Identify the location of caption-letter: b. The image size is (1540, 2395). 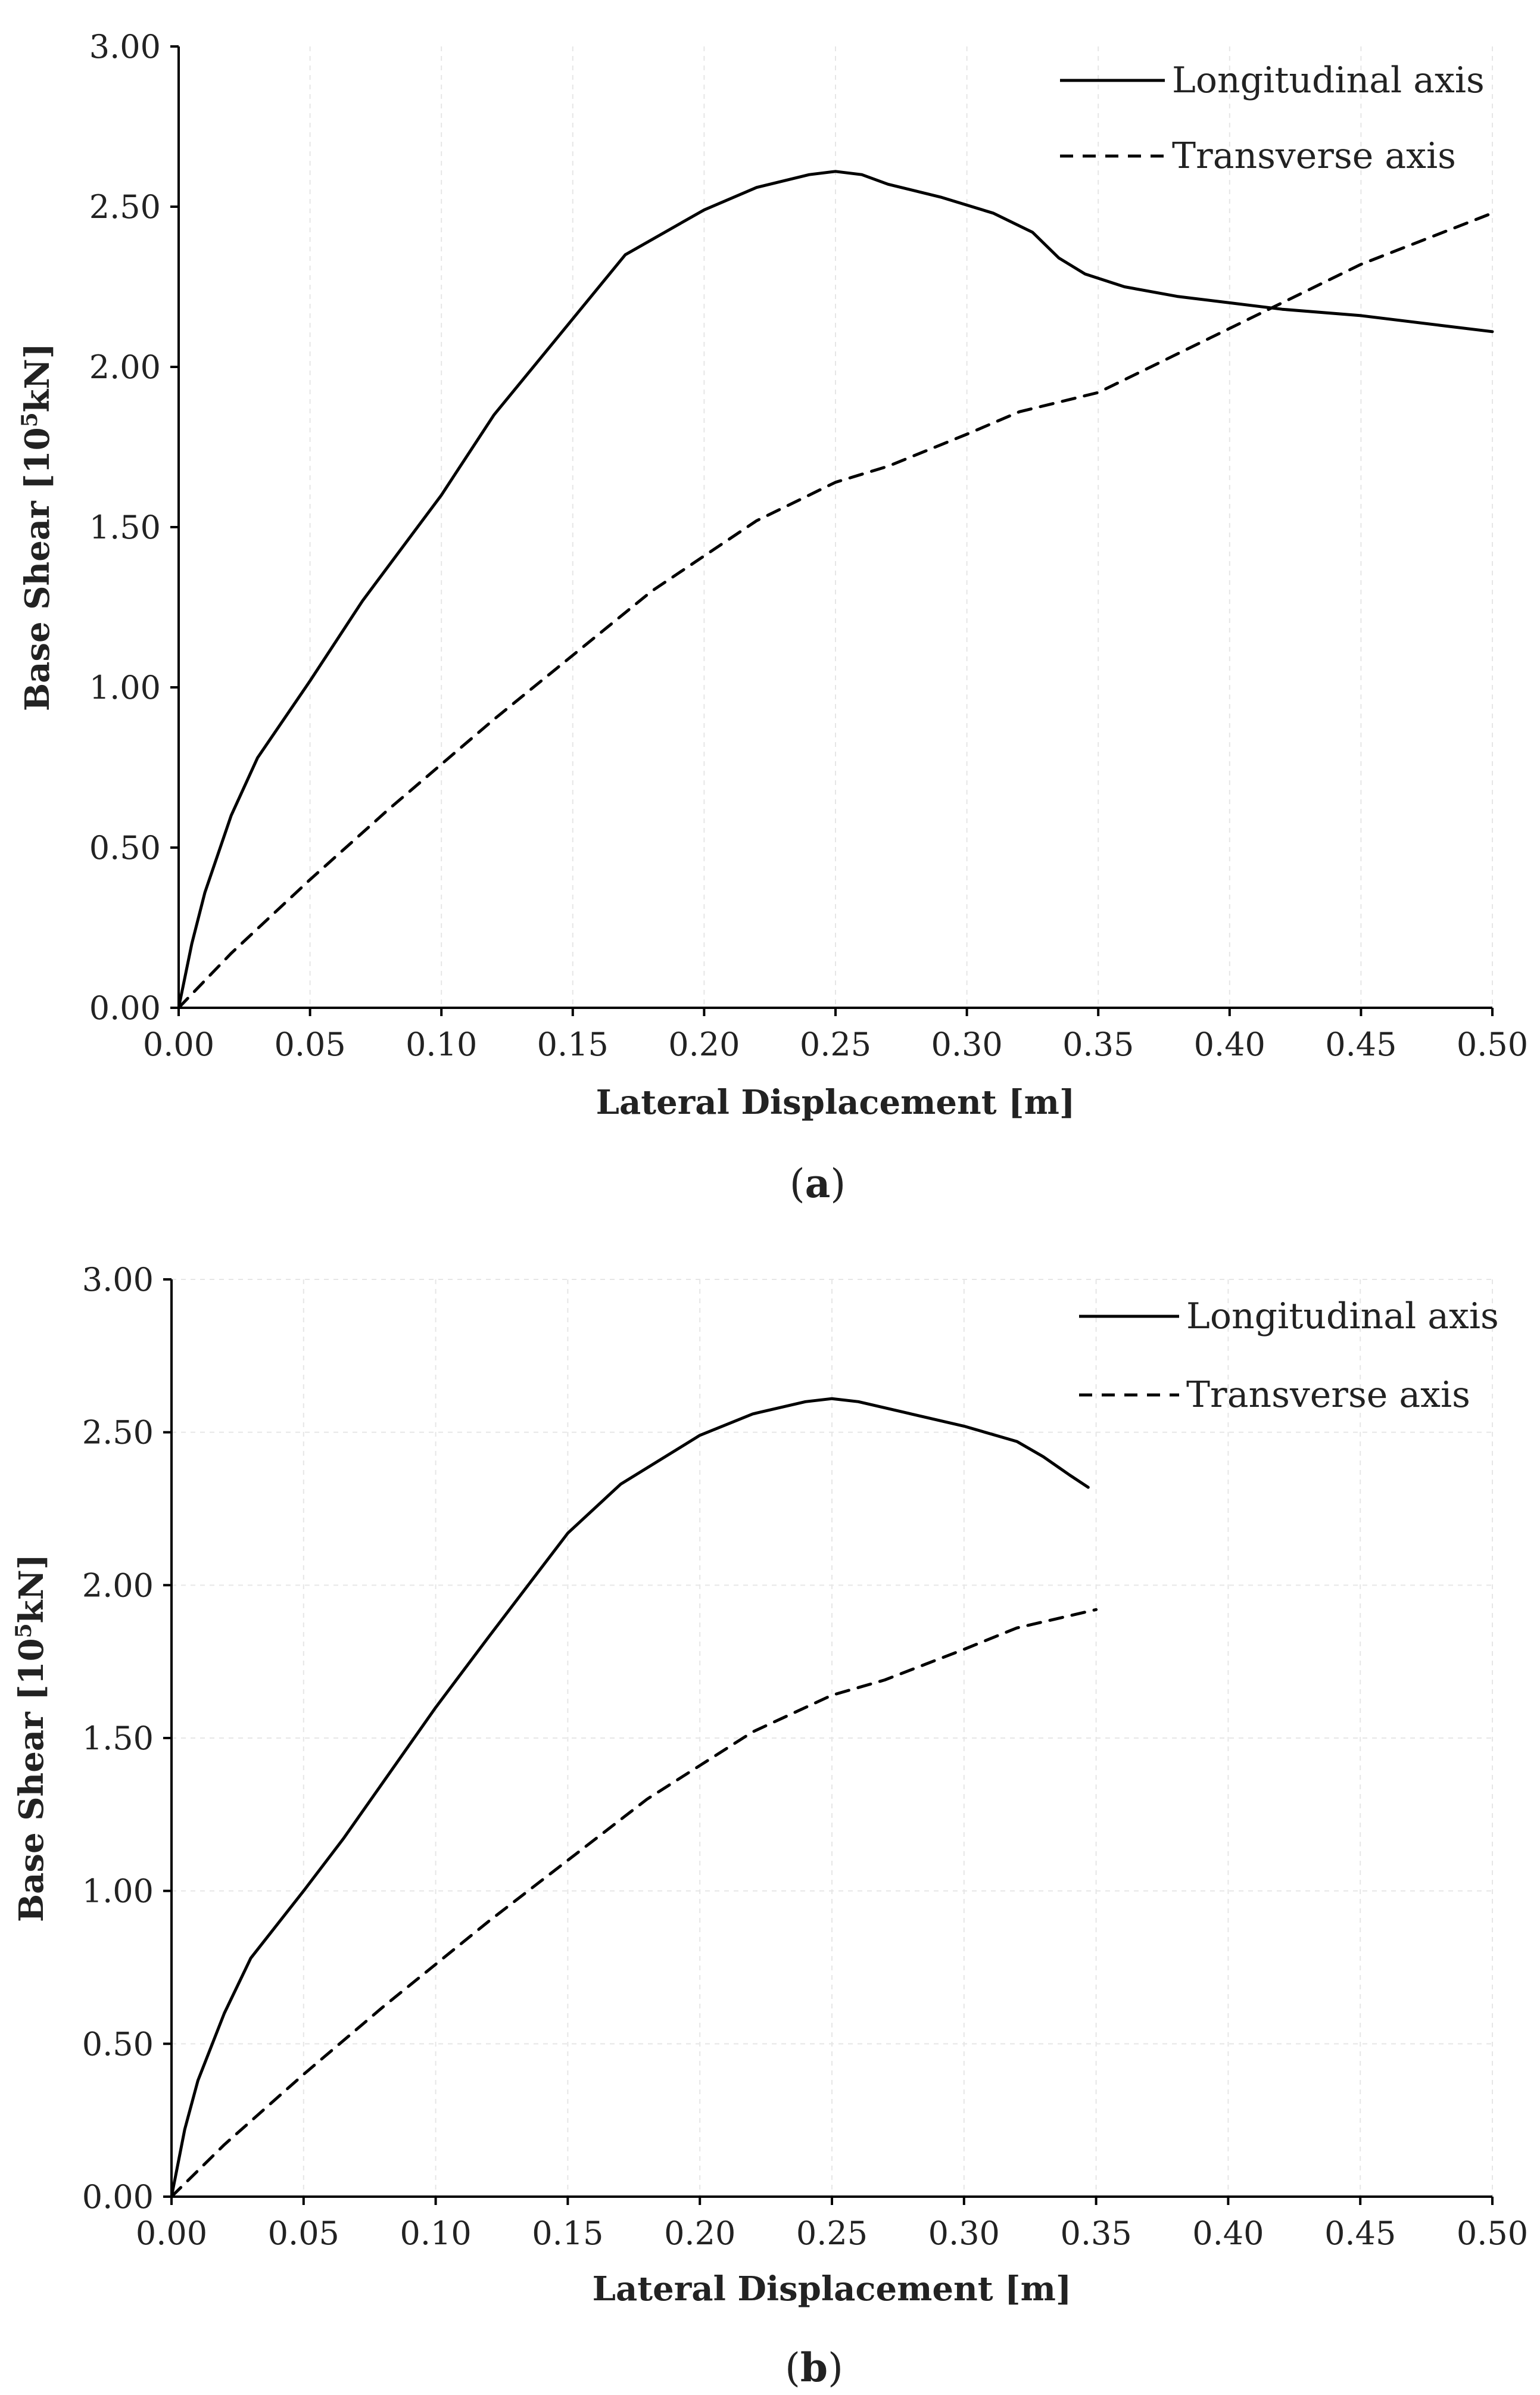
(814, 2367).